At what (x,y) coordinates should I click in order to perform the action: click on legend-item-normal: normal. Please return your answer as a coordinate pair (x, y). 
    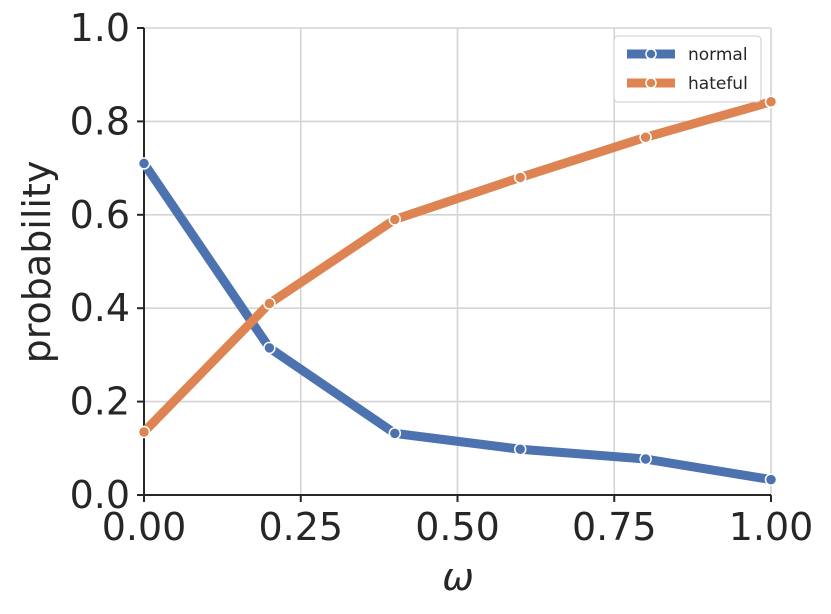
    Looking at the image, I should click on (687, 55).